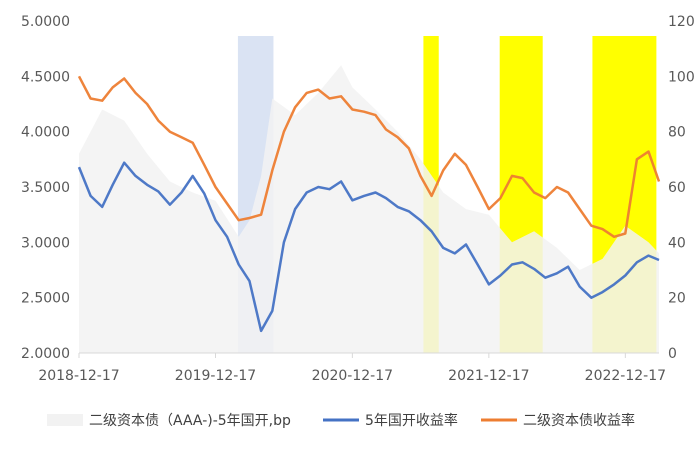 This screenshot has height=449, width=700. What do you see at coordinates (45, 243) in the screenshot?
I see `y-left-tick-label: 3.0000` at bounding box center [45, 243].